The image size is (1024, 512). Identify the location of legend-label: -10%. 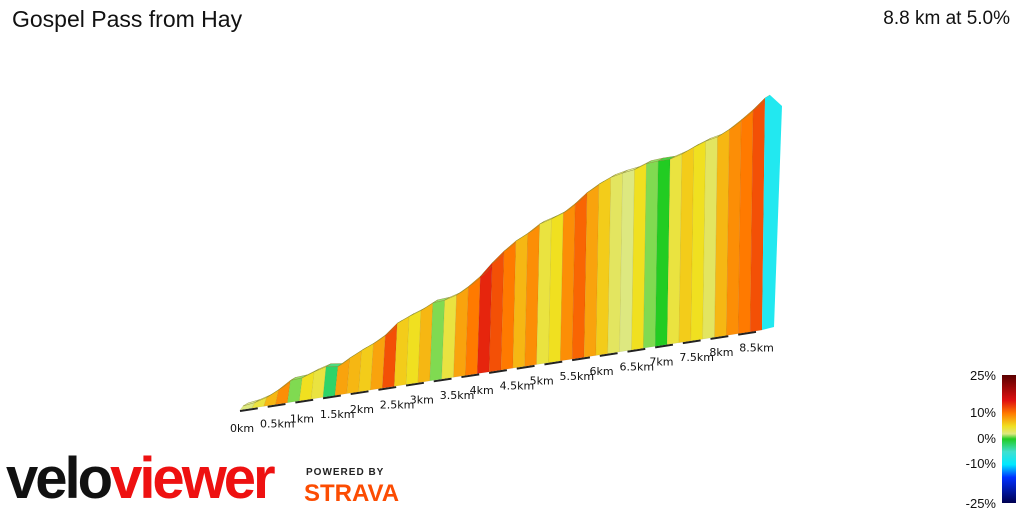
(981, 463).